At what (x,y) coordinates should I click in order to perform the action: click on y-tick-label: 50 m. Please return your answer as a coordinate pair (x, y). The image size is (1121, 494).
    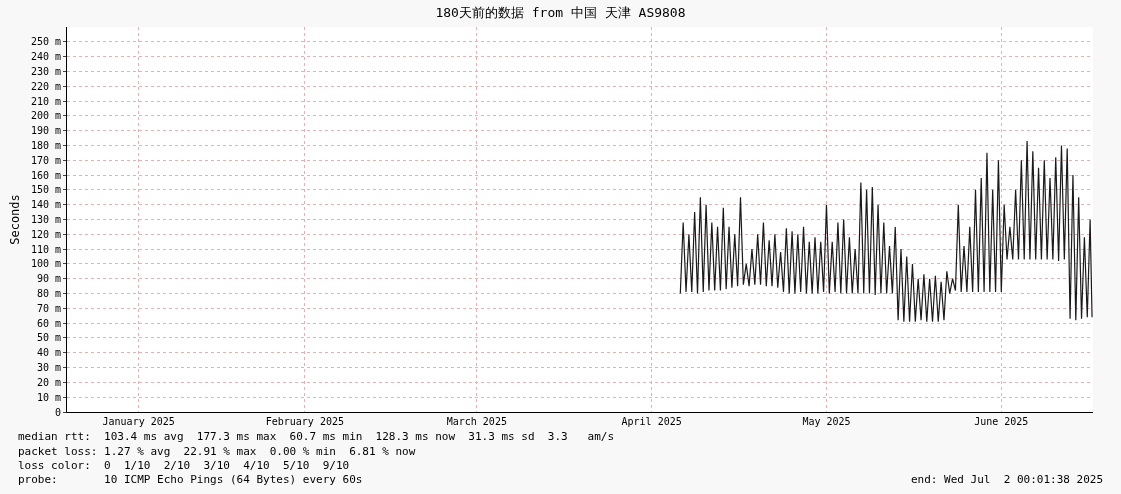
    Looking at the image, I should click on (48, 338).